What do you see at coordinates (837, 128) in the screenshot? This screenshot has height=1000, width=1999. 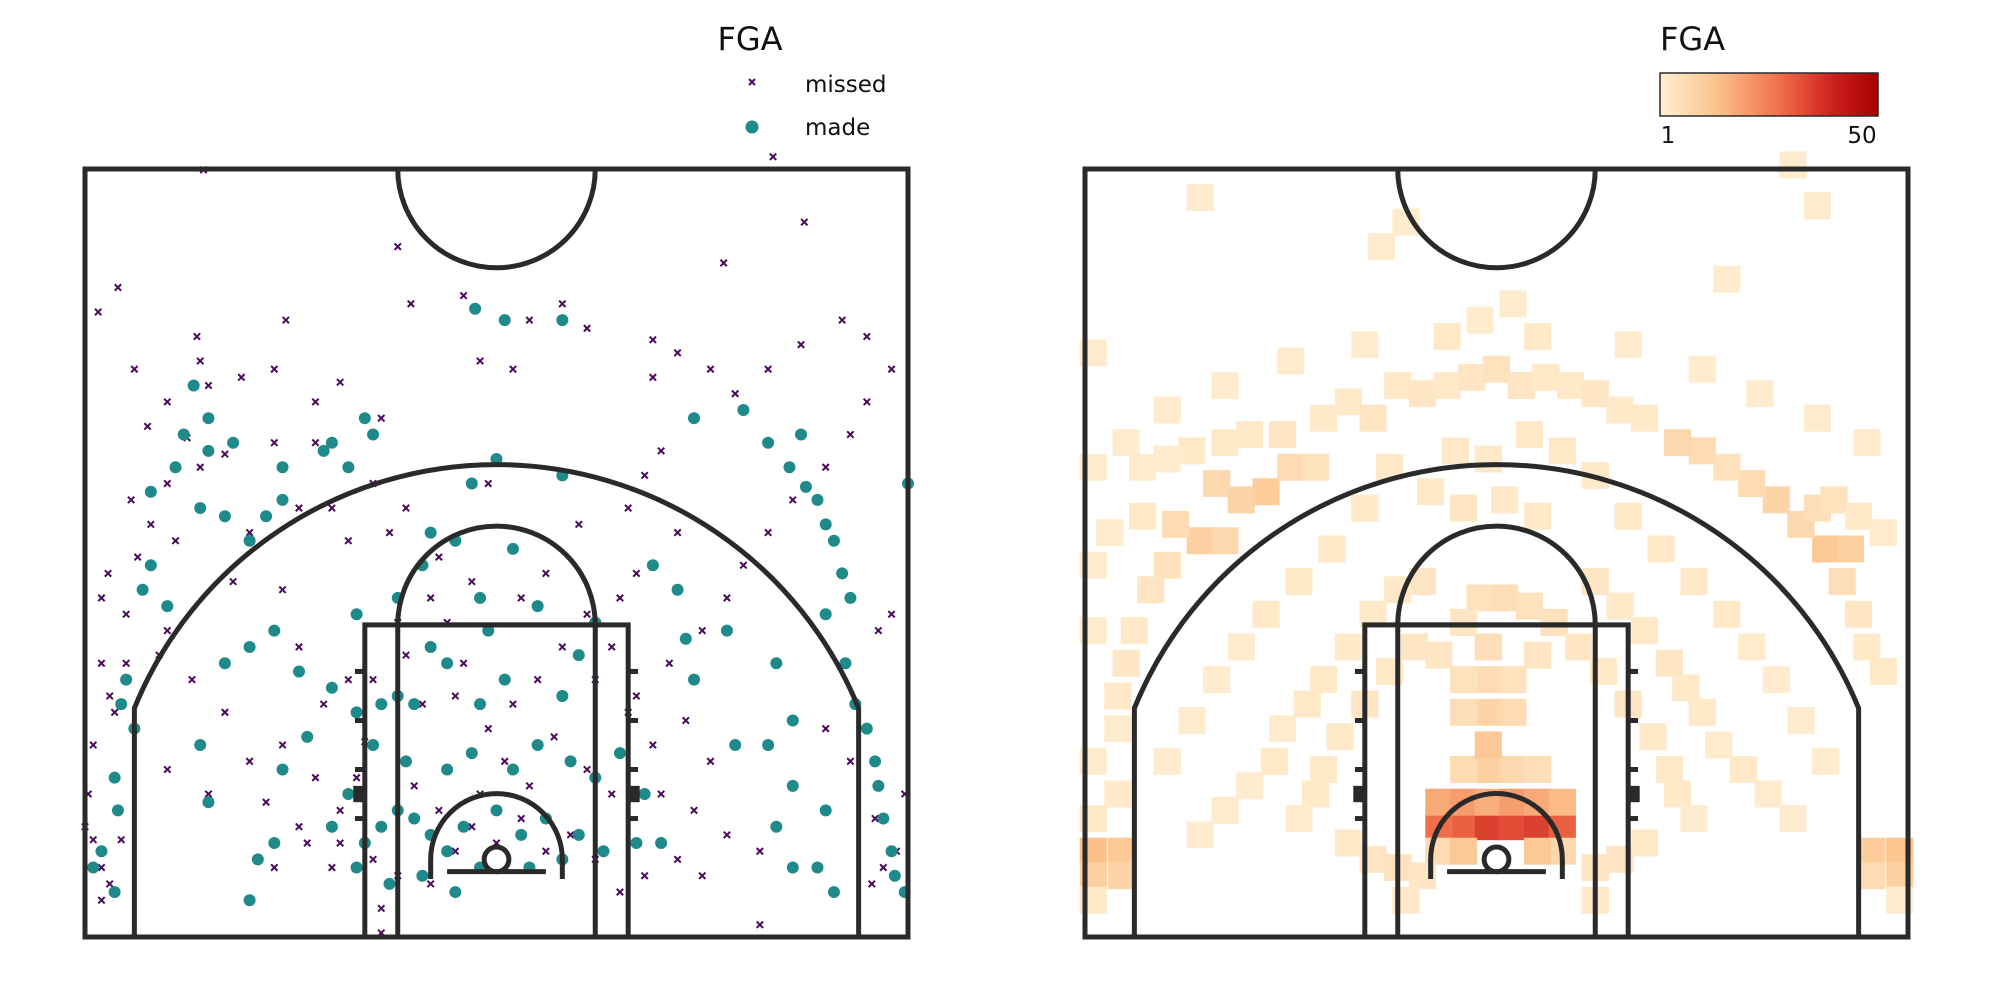 I see `legend-made-label: made` at bounding box center [837, 128].